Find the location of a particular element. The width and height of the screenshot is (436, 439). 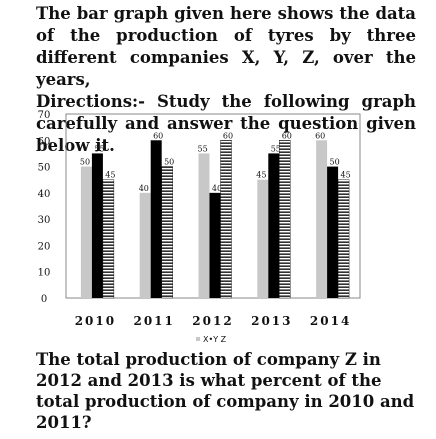

bar-X-2010 is located at coordinates (86, 232).